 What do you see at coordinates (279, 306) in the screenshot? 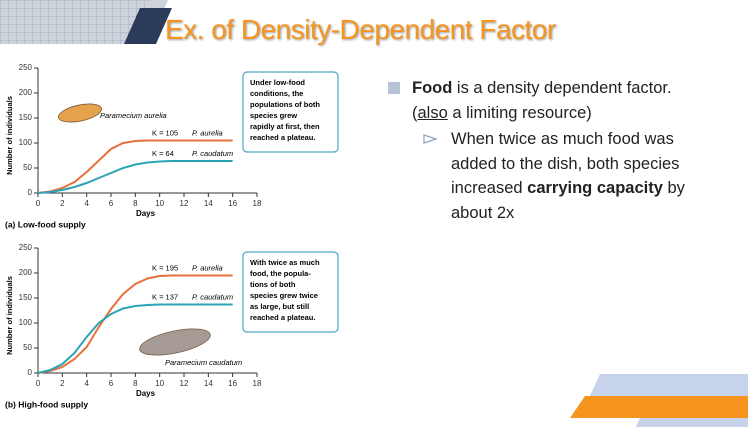
I see `note-line: as large, but still` at bounding box center [279, 306].